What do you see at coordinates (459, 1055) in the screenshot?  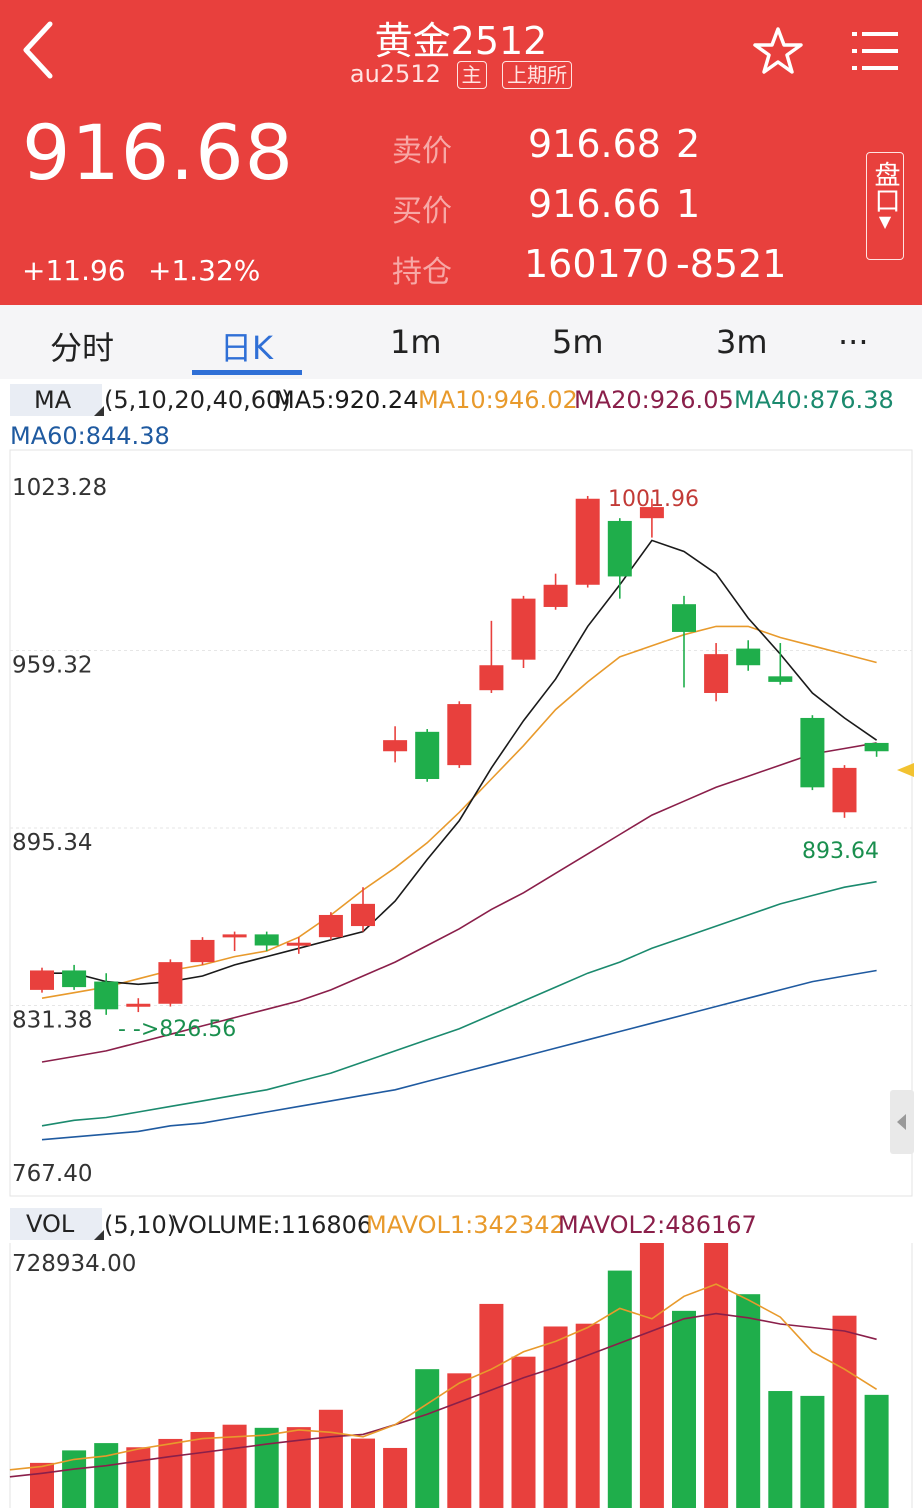 I see `ma60-line` at bounding box center [459, 1055].